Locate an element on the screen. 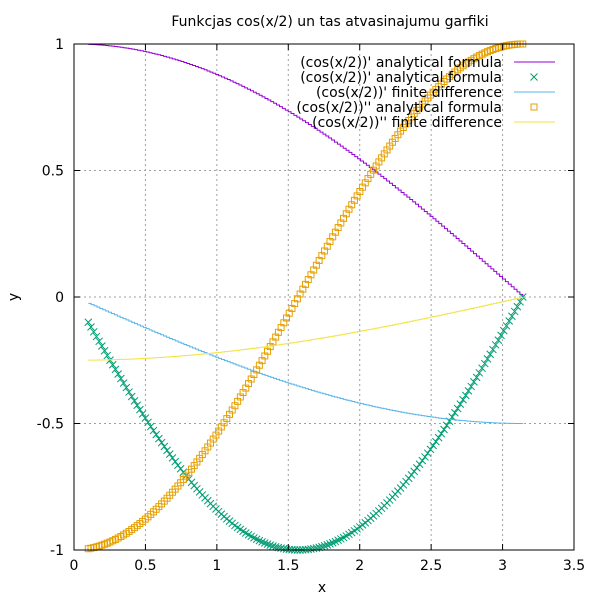 The height and width of the screenshot is (600, 600). x-tick-label: 2 is located at coordinates (359, 566).